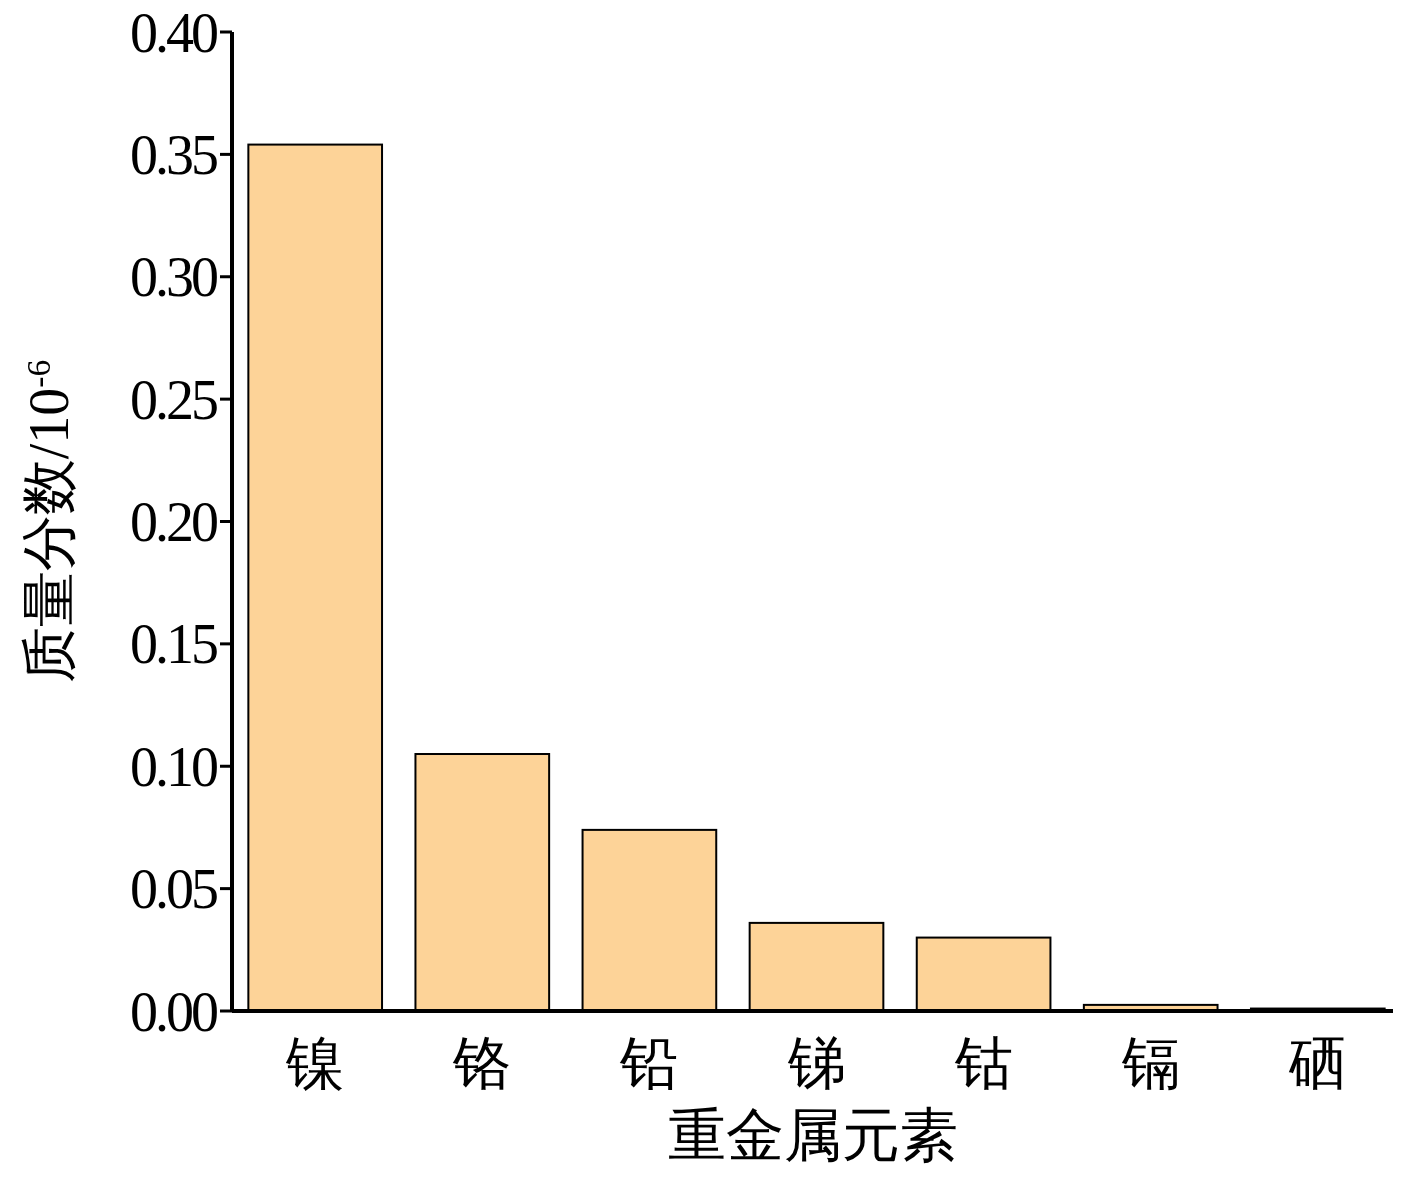 The height and width of the screenshot is (1181, 1417). I want to click on y-tick-label: 0.00, so click(173, 1011).